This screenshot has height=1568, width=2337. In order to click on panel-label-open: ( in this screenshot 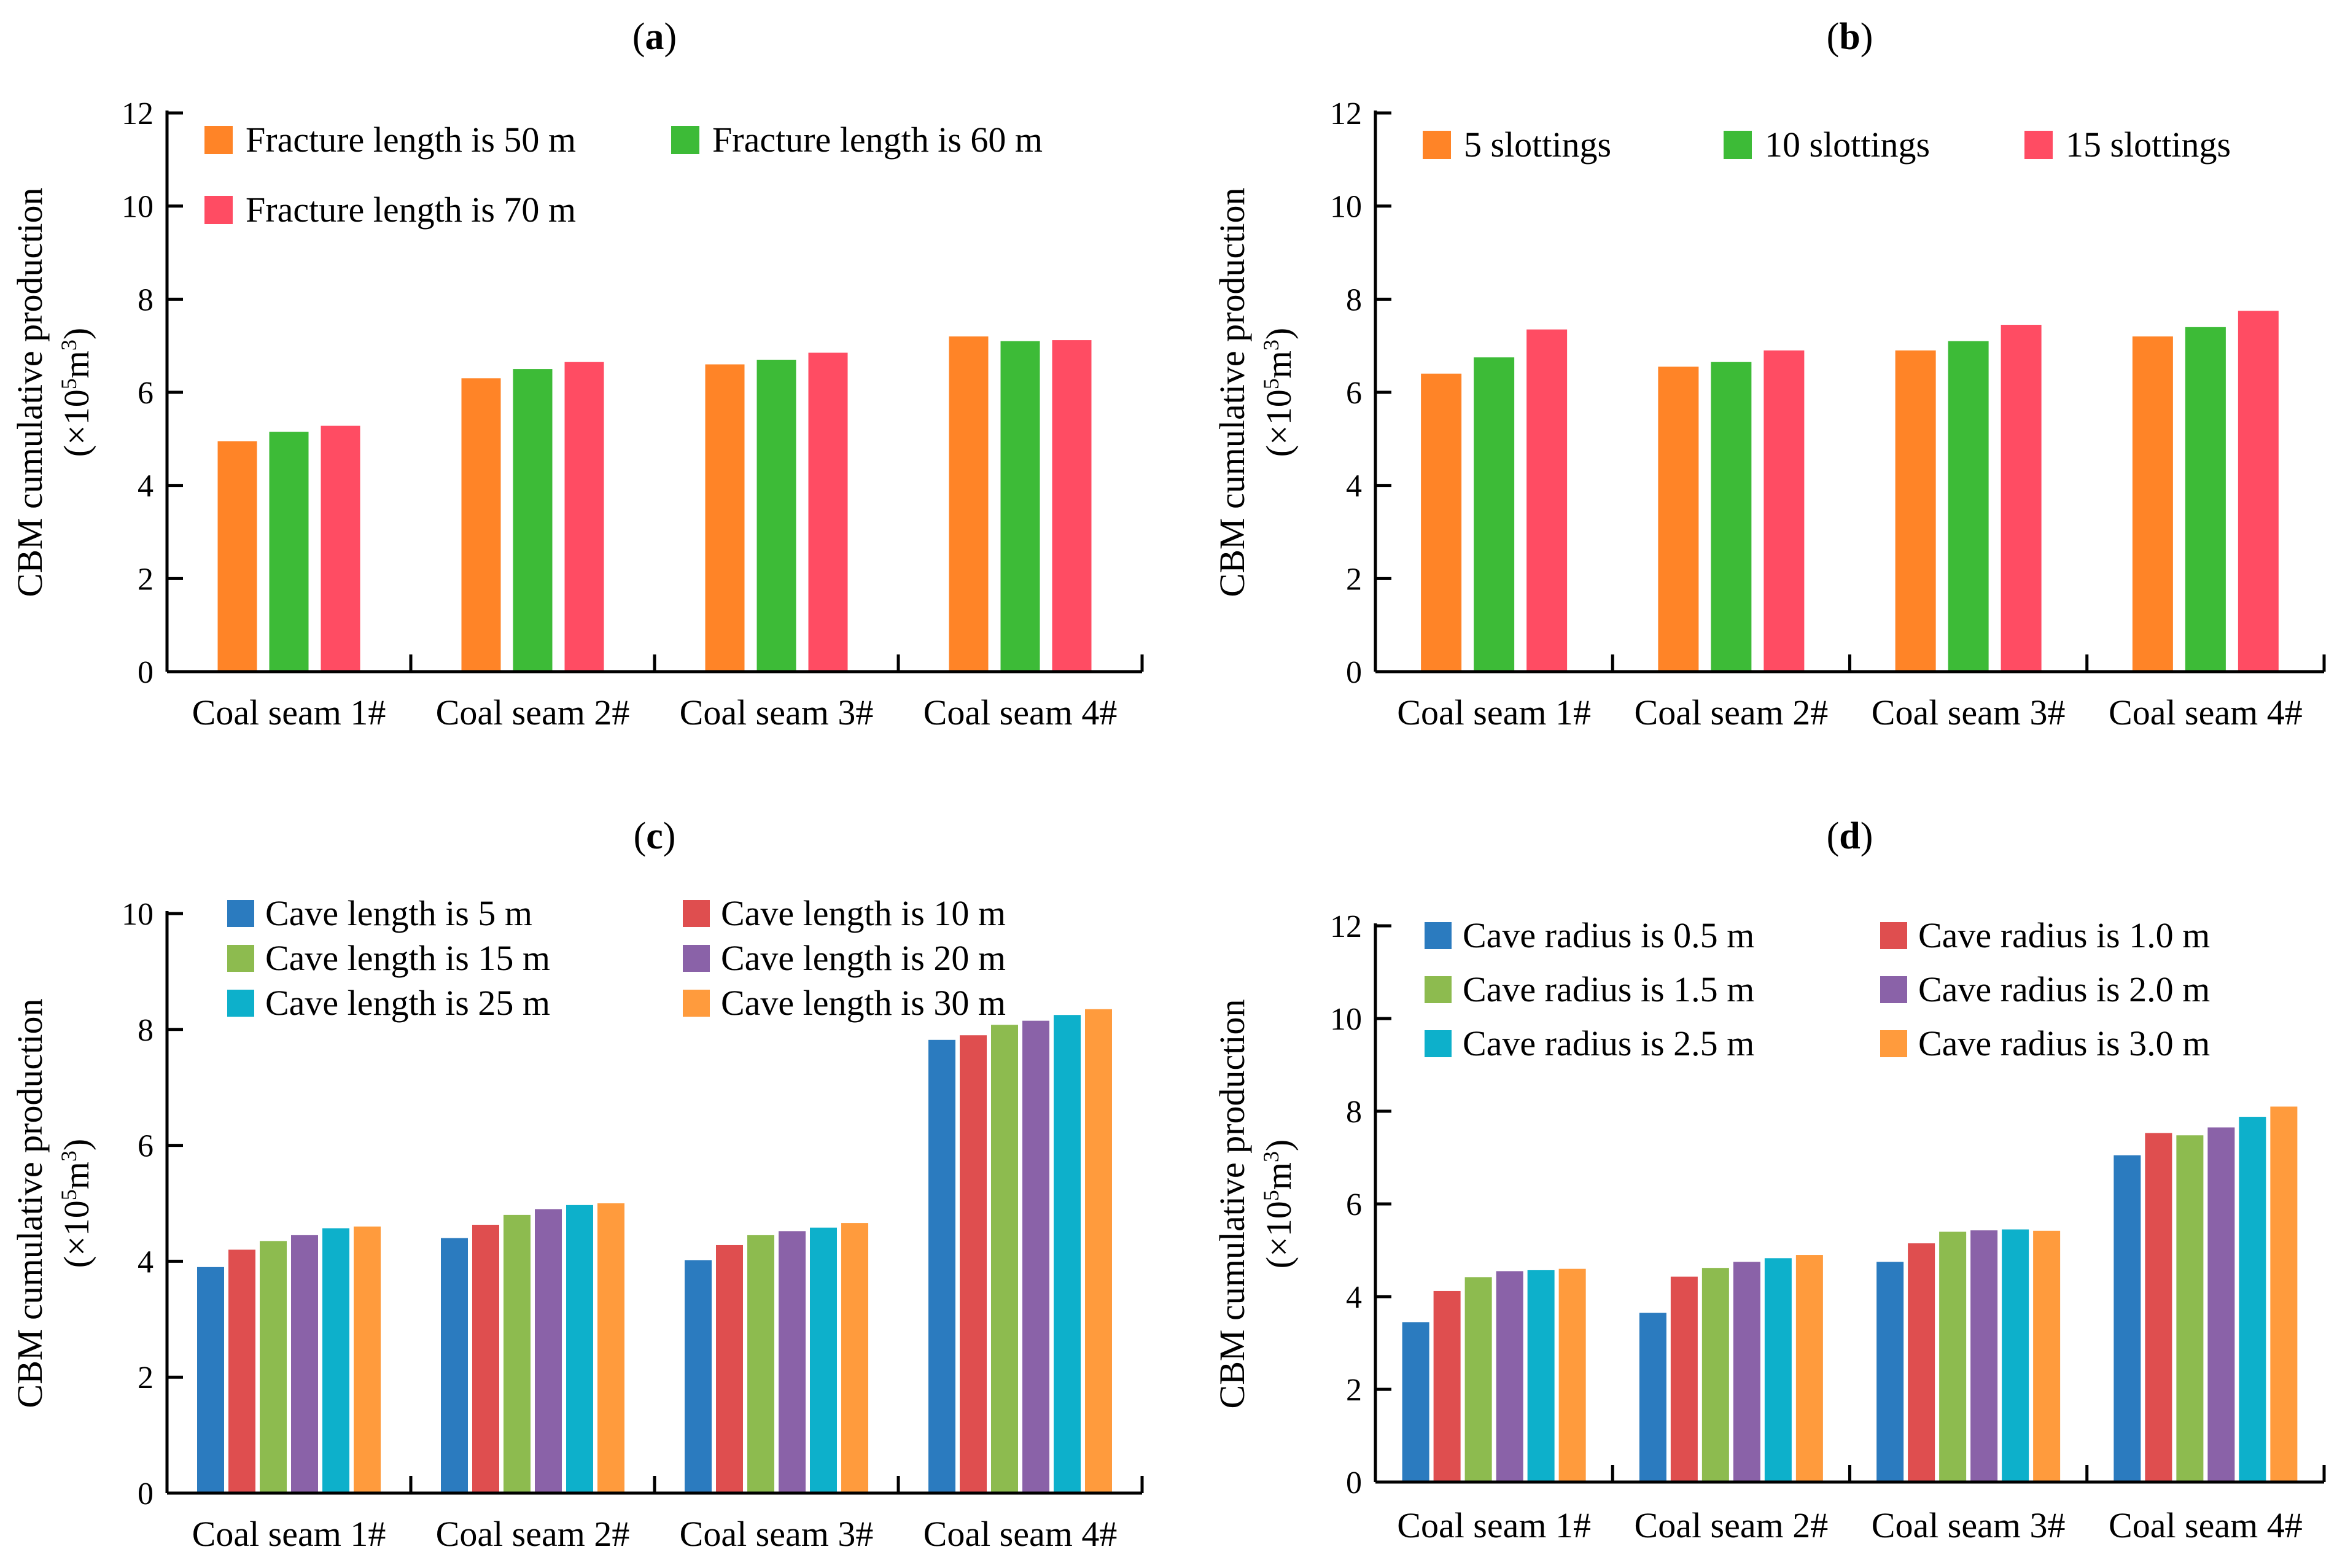, I will do `click(640, 836)`.